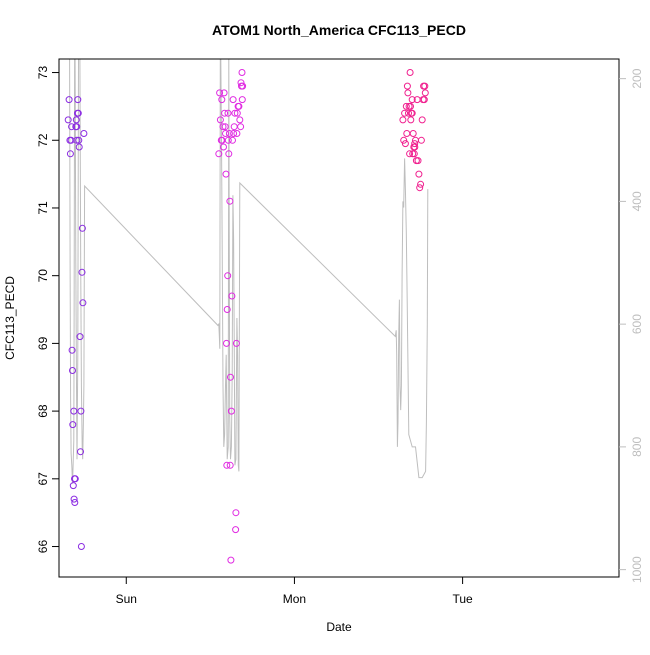 The height and width of the screenshot is (655, 650). Describe the element at coordinates (637, 569) in the screenshot. I see `y2-tick-label: 1000` at that location.